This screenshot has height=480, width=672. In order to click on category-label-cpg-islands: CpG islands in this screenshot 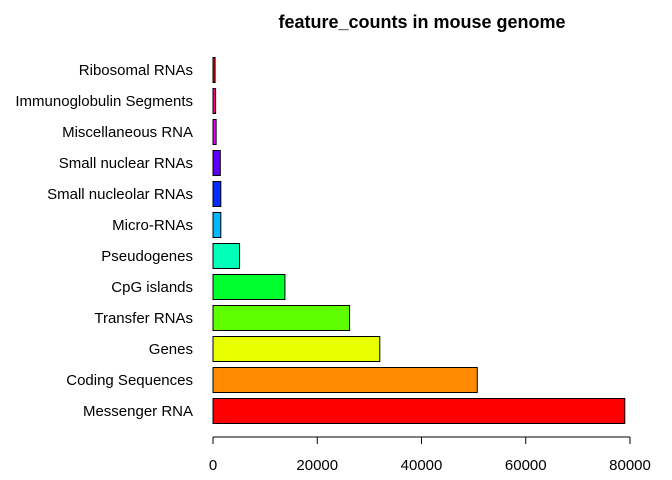, I will do `click(152, 287)`.